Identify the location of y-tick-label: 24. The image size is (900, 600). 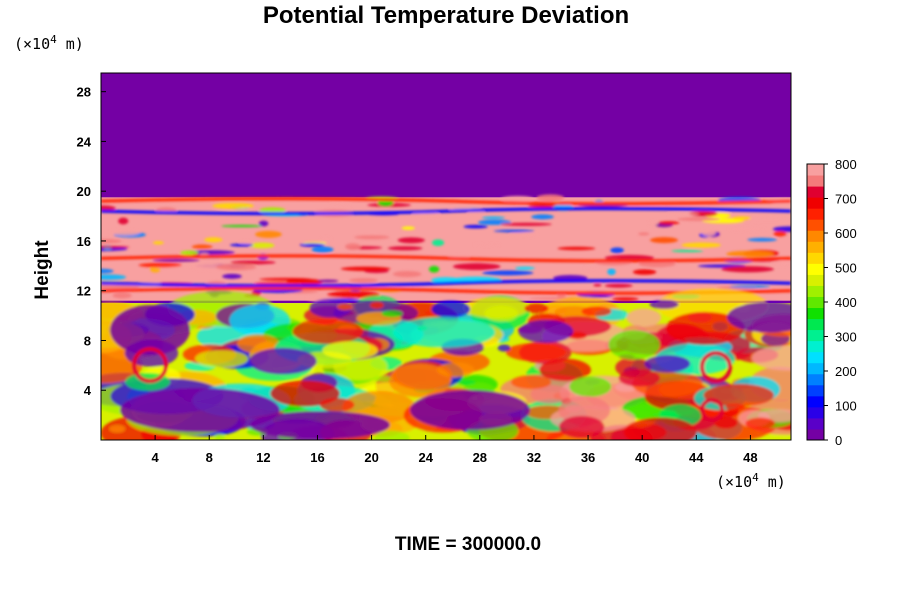
(84, 141).